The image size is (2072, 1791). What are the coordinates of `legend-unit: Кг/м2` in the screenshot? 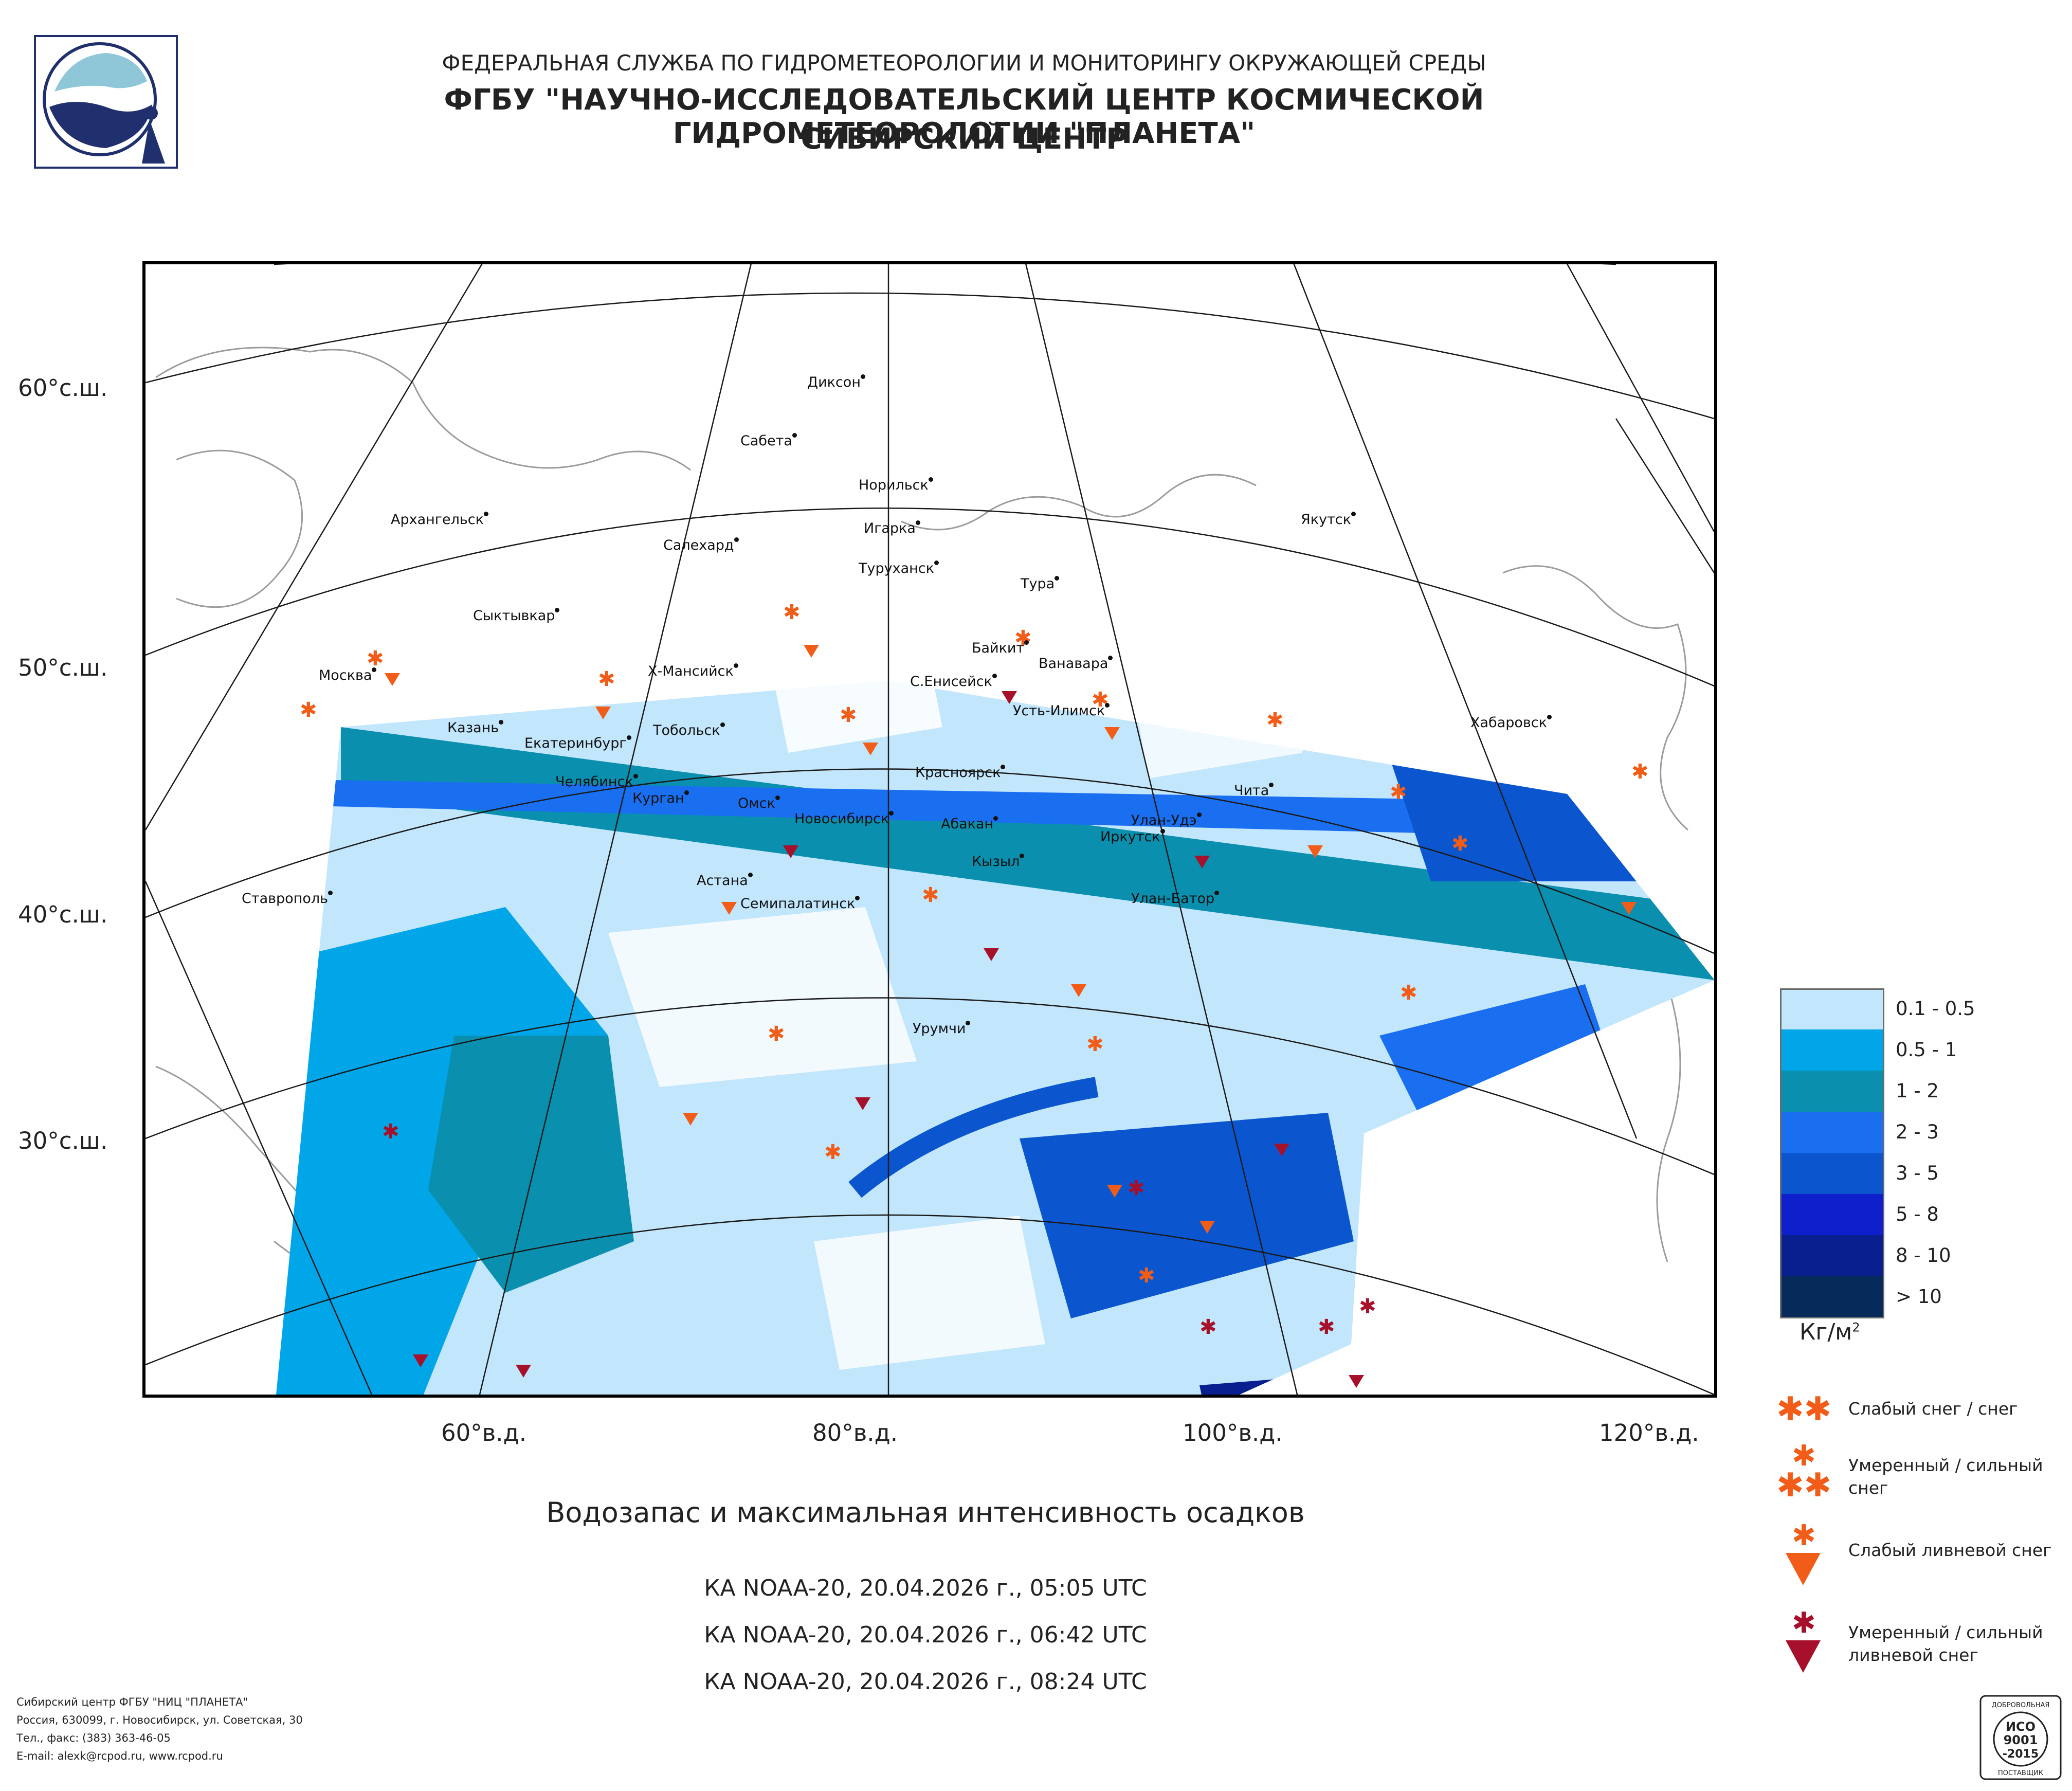 It's located at (1830, 1332).